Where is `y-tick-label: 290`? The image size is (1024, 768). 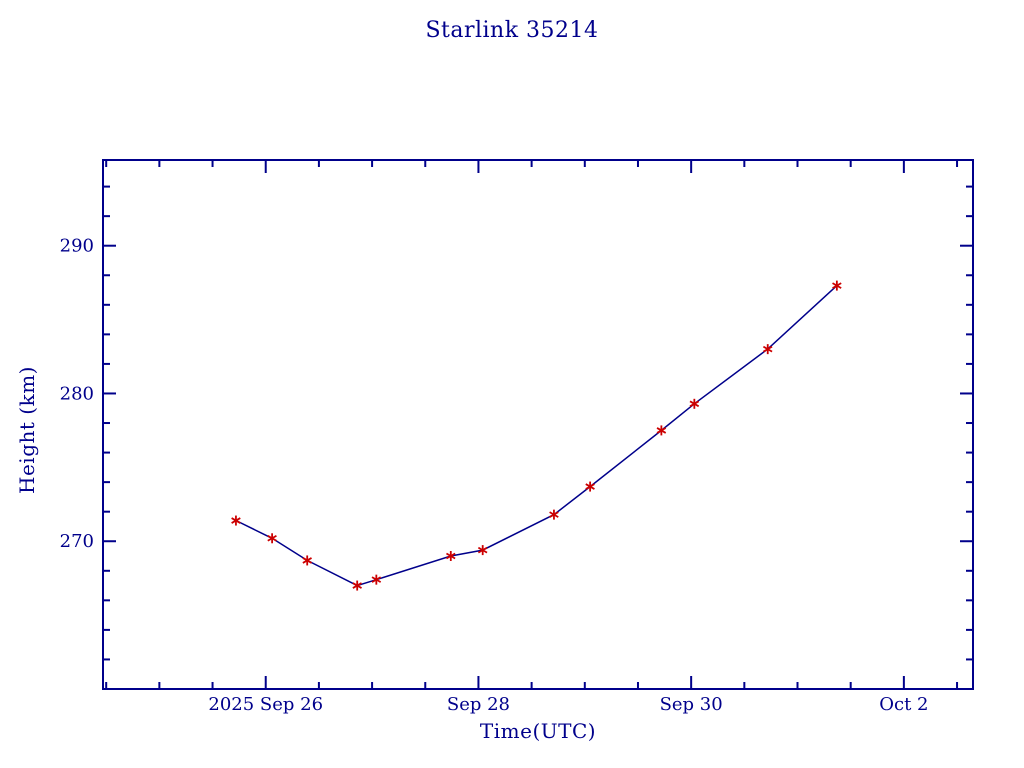
y-tick-label: 290 is located at coordinates (77, 246).